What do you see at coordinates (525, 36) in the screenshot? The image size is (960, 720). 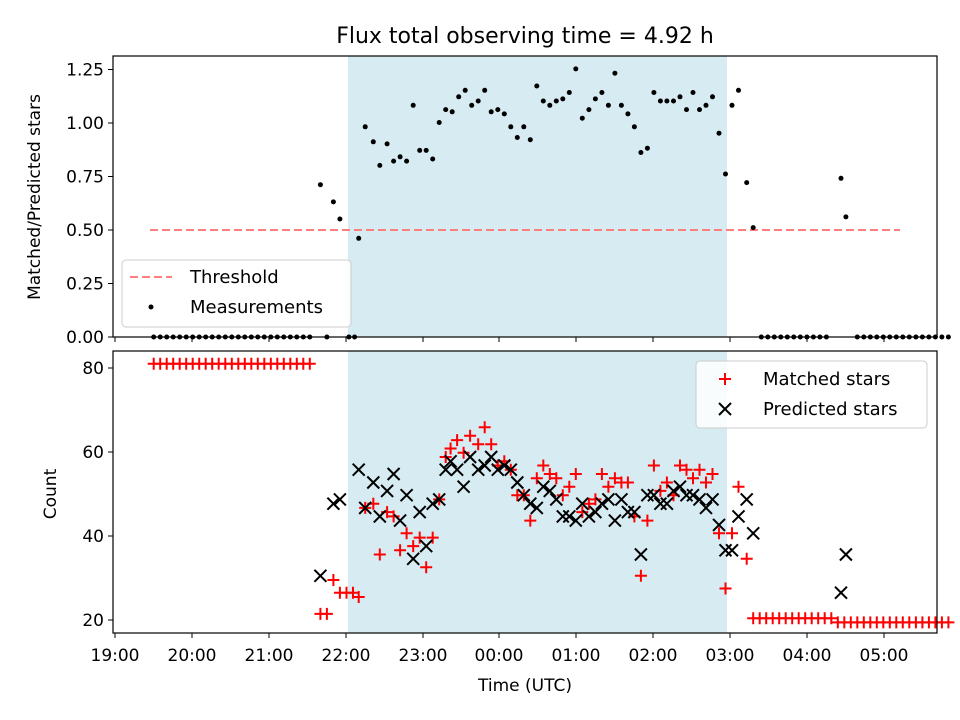 I see `chart-title: Flux total observing time = 4.92 h` at bounding box center [525, 36].